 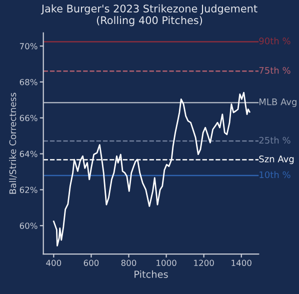 What do you see at coordinates (29, 118) in the screenshot?
I see `y-tick-label: 66%` at bounding box center [29, 118].